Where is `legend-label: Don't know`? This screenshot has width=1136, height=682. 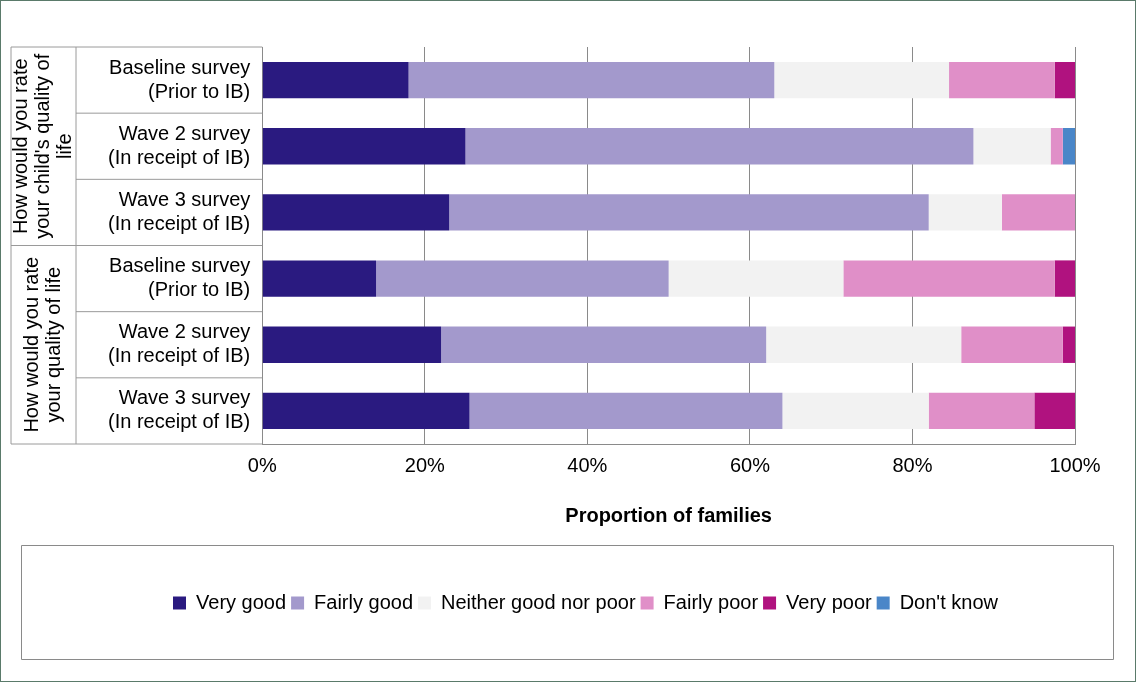
legend-label: Don't know is located at coordinates (949, 601).